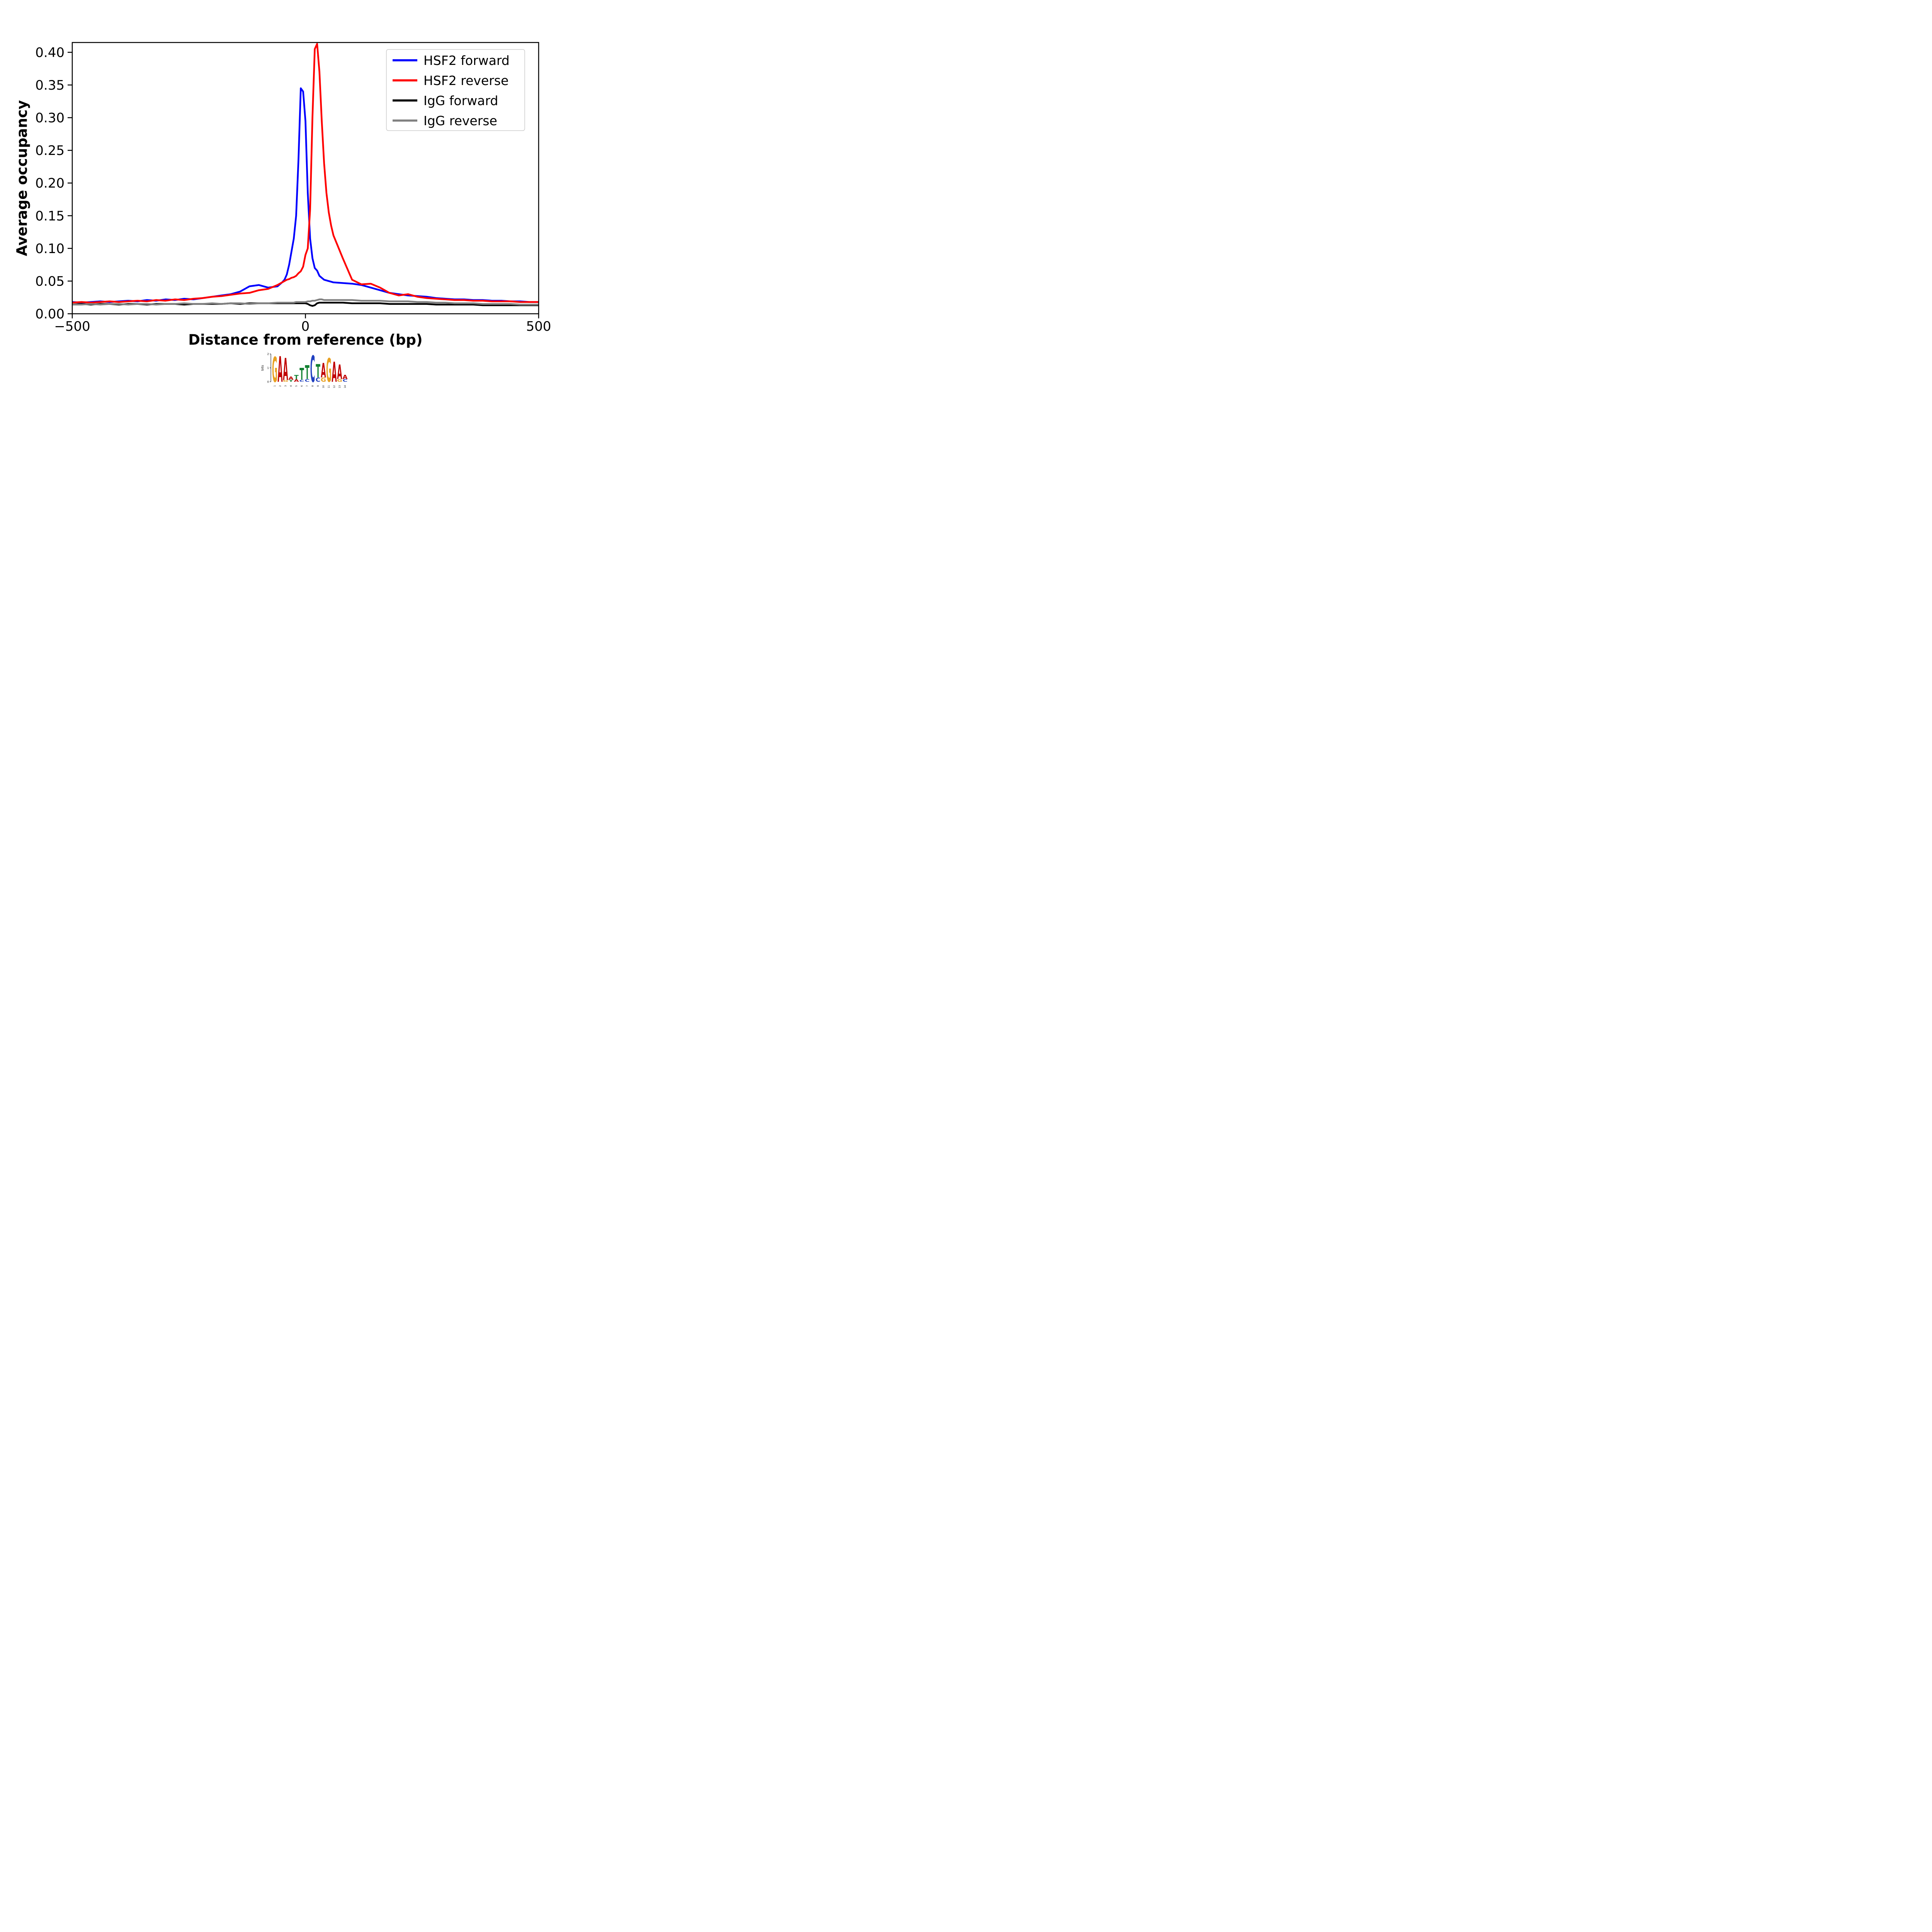 Image resolution: width=1932 pixels, height=1932 pixels. Describe the element at coordinates (339, 387) in the screenshot. I see `logo-position-label: 13` at that location.